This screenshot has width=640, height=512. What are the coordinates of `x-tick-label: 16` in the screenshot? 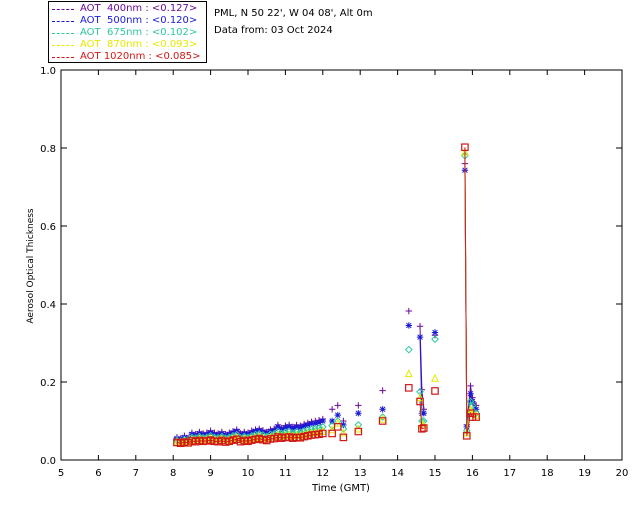 It's located at (472, 473).